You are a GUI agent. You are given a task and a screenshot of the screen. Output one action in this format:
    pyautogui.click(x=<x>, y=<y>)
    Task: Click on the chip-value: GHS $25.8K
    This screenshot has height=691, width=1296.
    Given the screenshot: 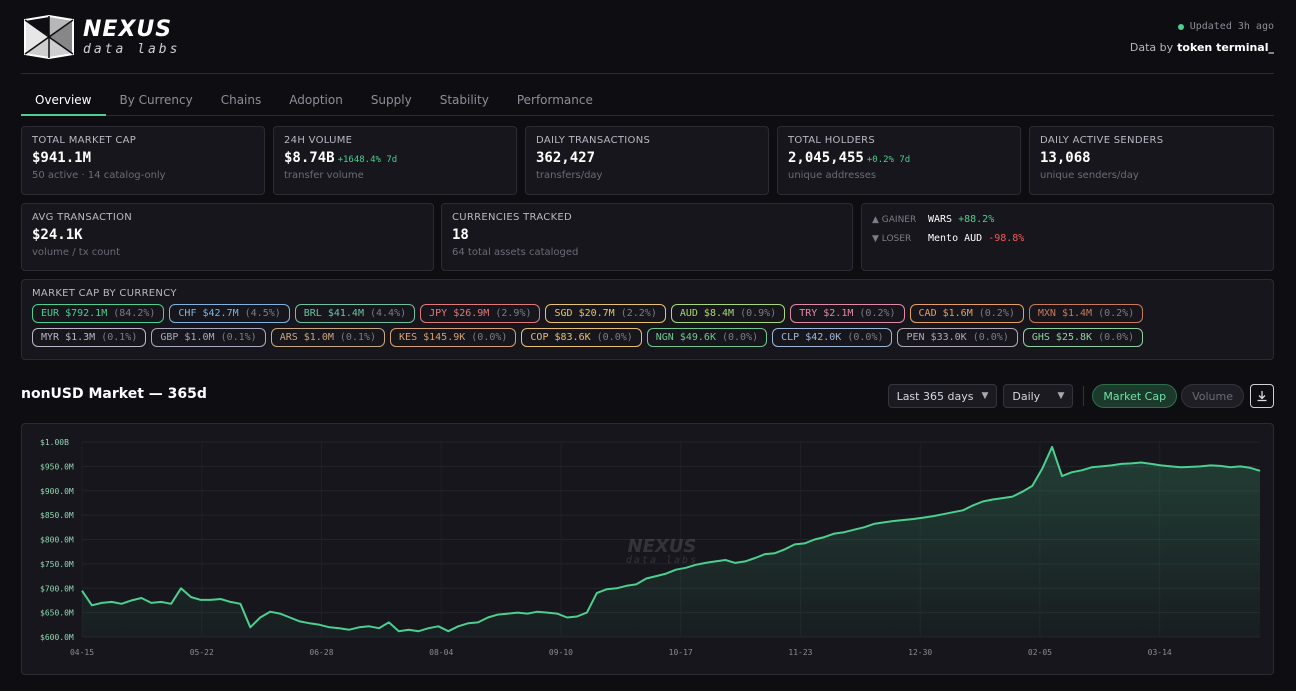 What is the action you would take?
    pyautogui.click(x=1065, y=337)
    